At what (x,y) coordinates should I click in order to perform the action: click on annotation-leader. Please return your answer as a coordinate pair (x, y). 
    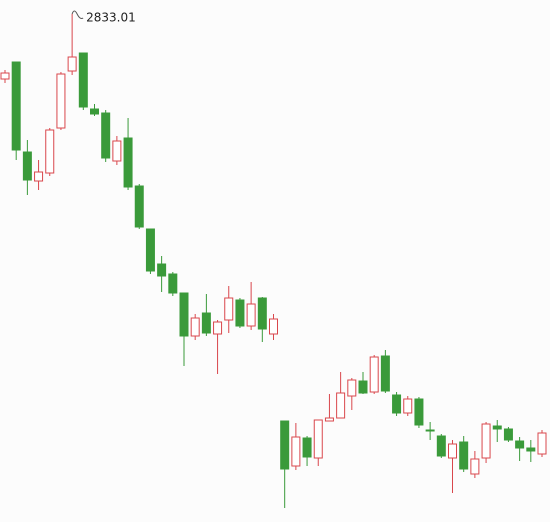
    Looking at the image, I should click on (77, 14).